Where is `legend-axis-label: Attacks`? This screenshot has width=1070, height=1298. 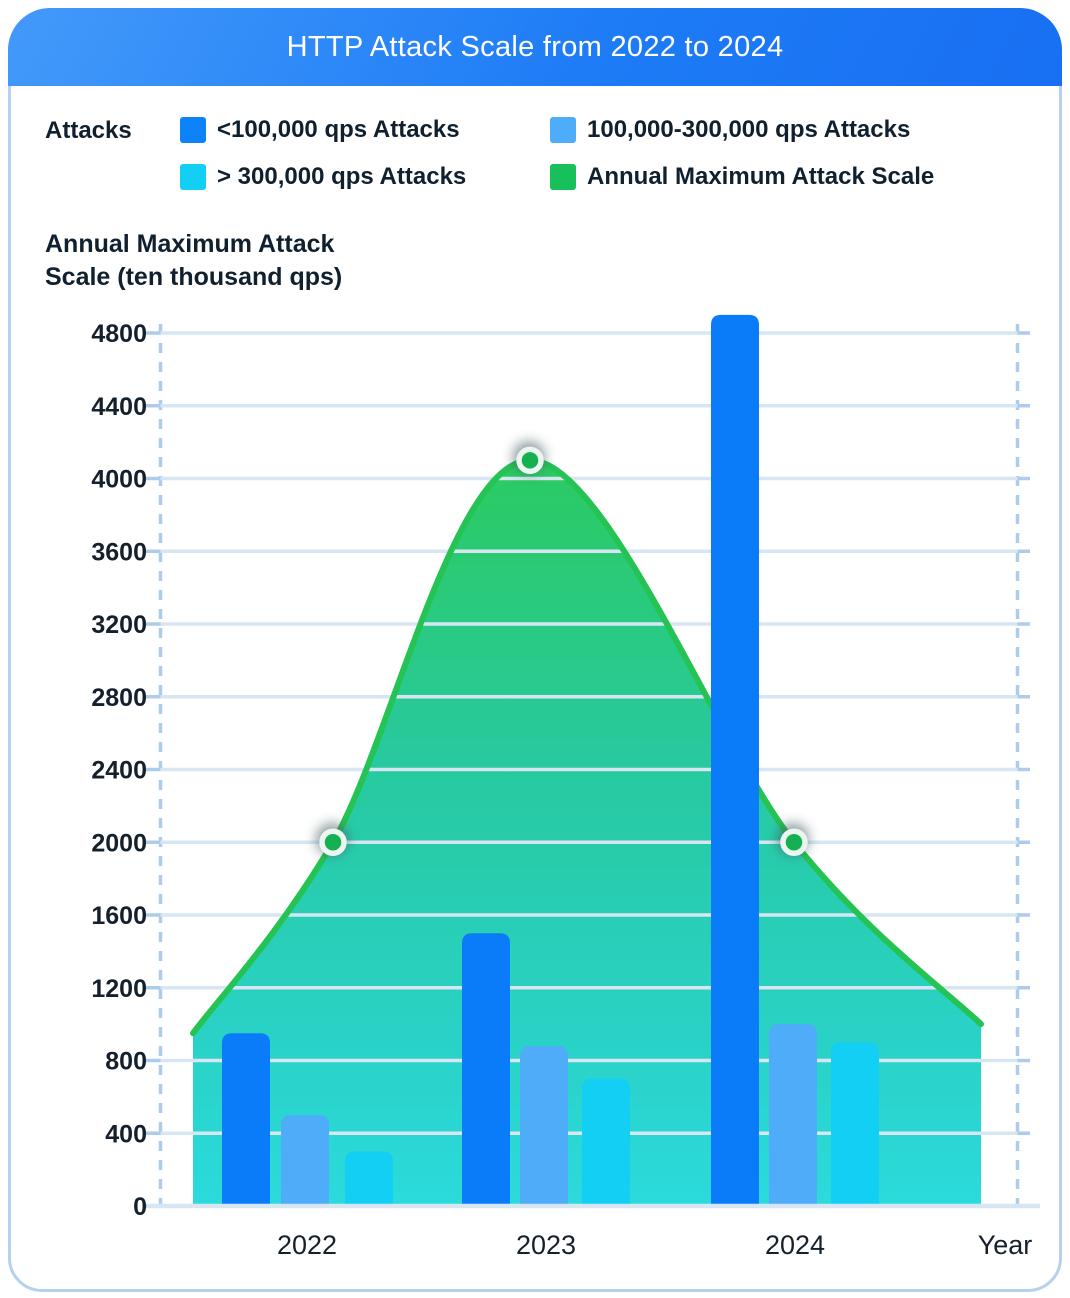
legend-axis-label: Attacks is located at coordinates (88, 130).